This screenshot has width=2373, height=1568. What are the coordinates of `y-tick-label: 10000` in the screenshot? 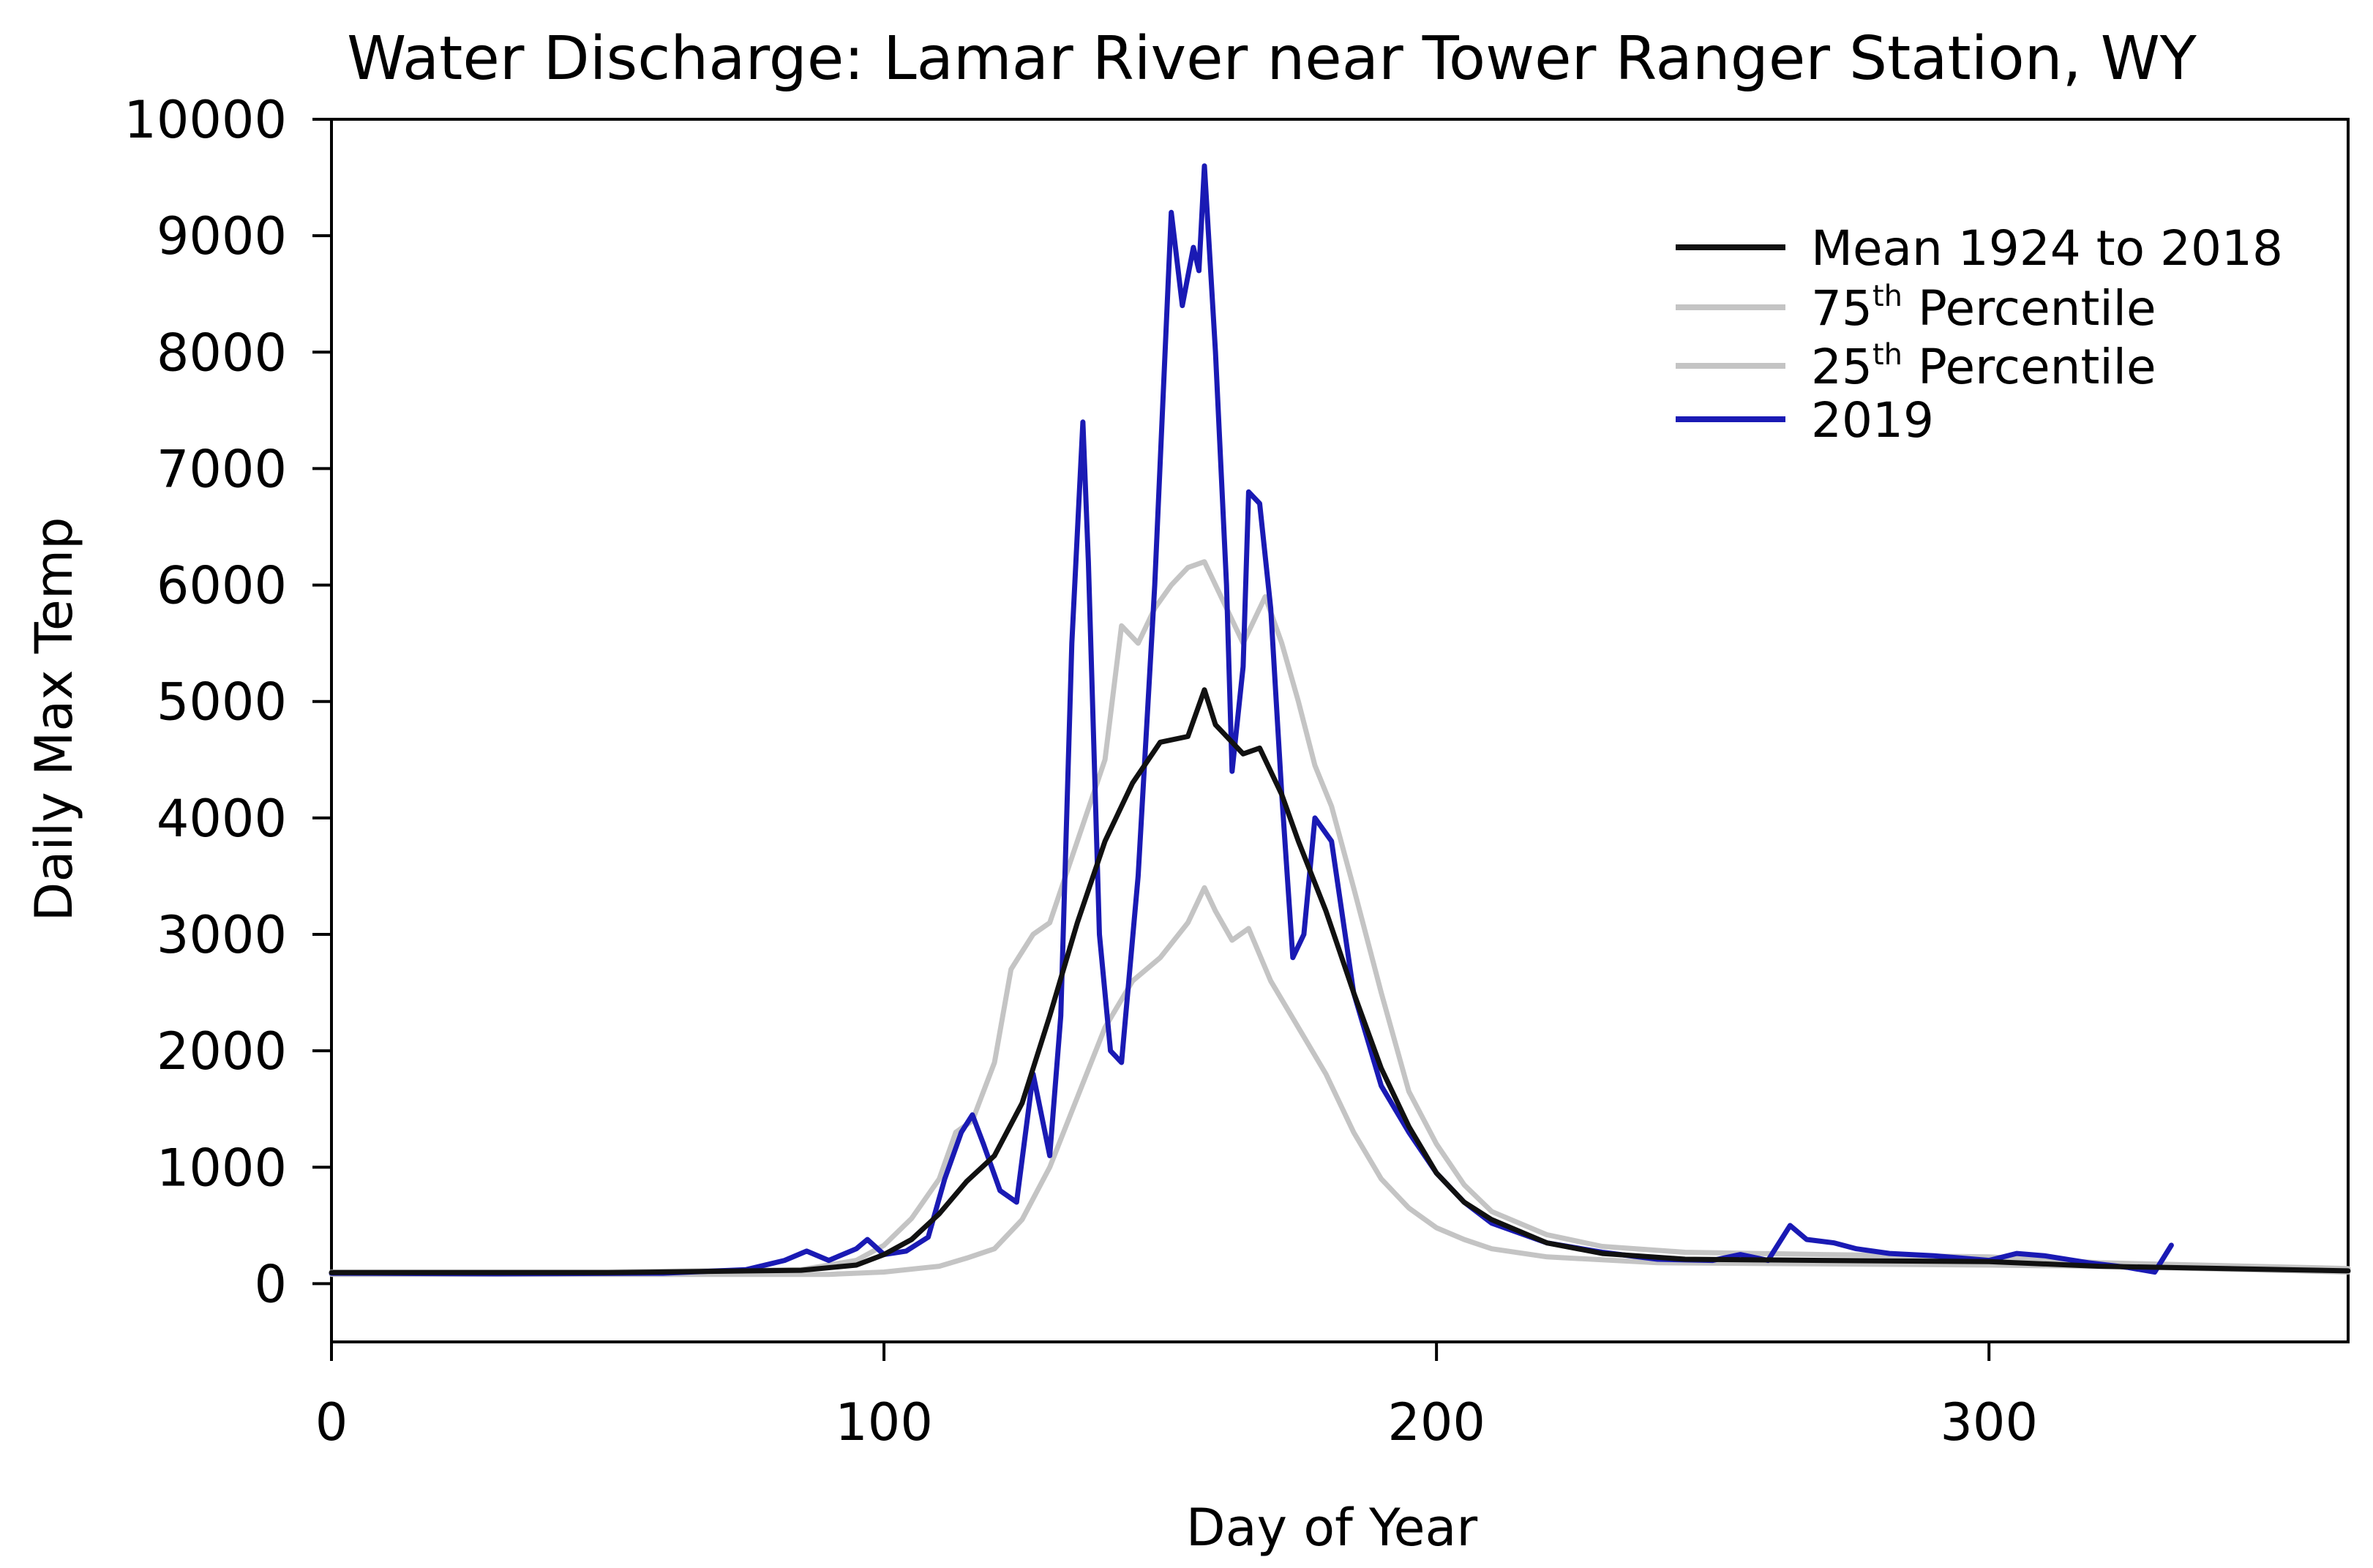 It's located at (205, 120).